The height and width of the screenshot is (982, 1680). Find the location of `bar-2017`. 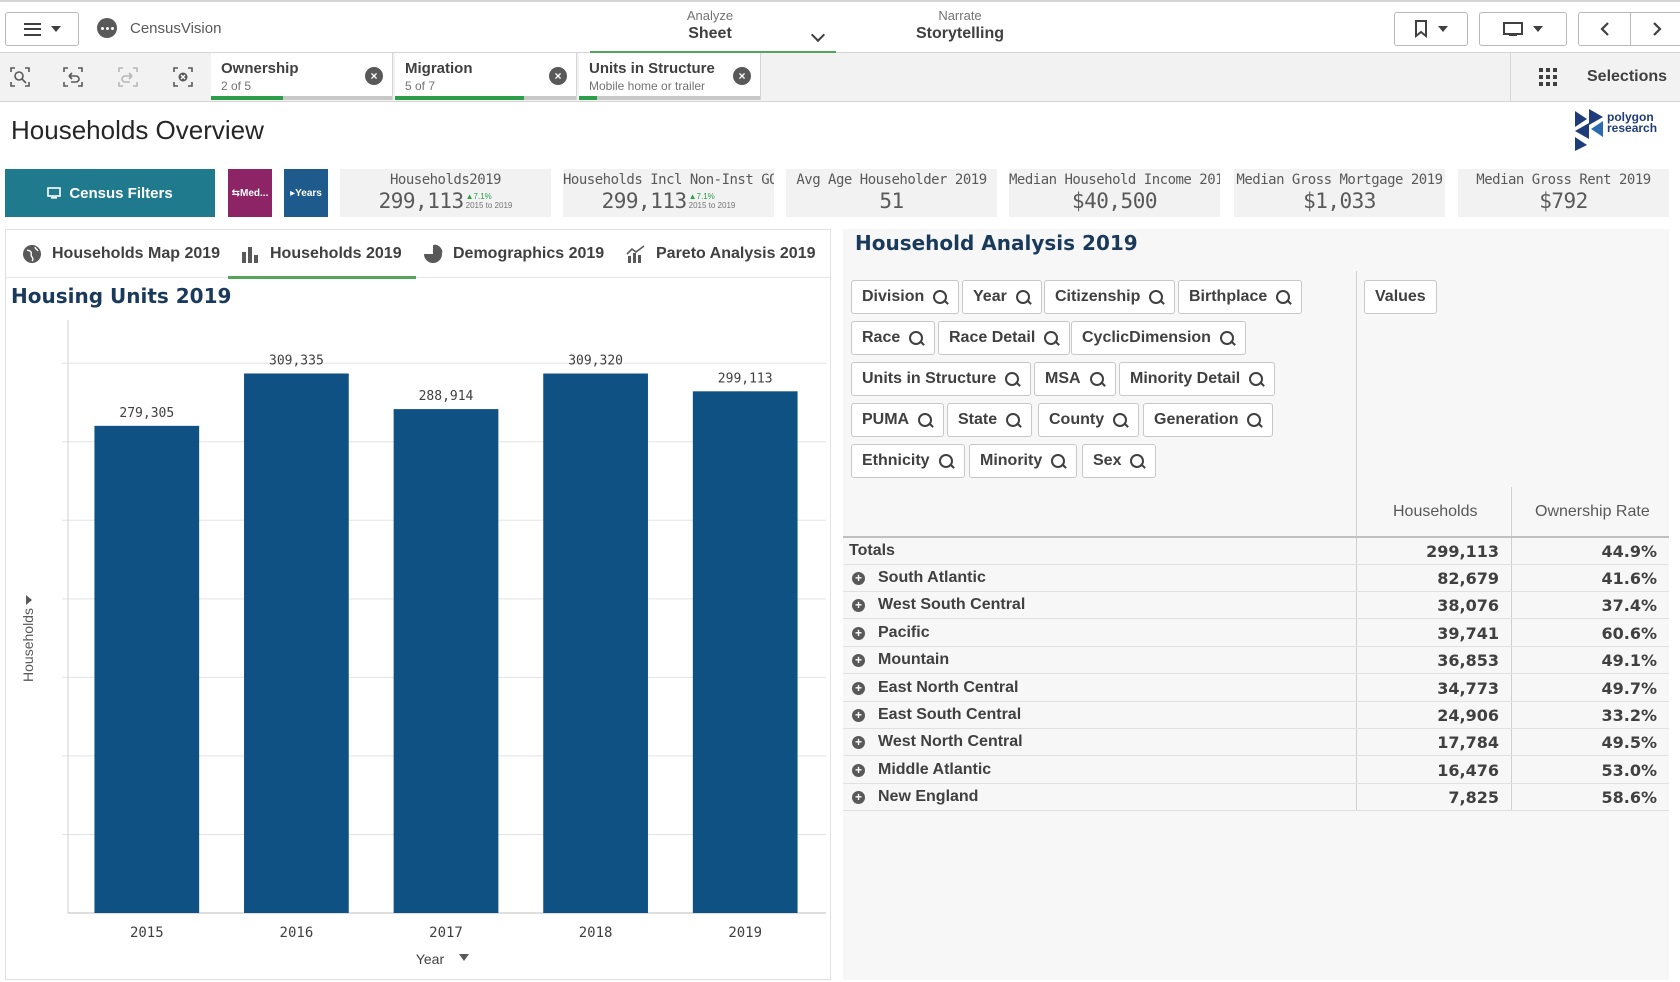

bar-2017 is located at coordinates (446, 661).